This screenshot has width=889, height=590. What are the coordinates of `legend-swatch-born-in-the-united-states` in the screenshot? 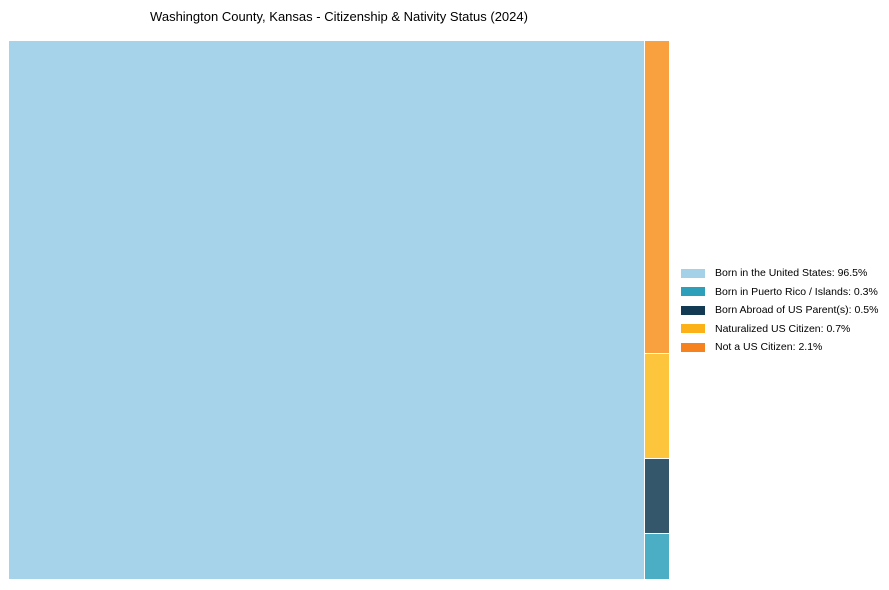 It's located at (693, 273).